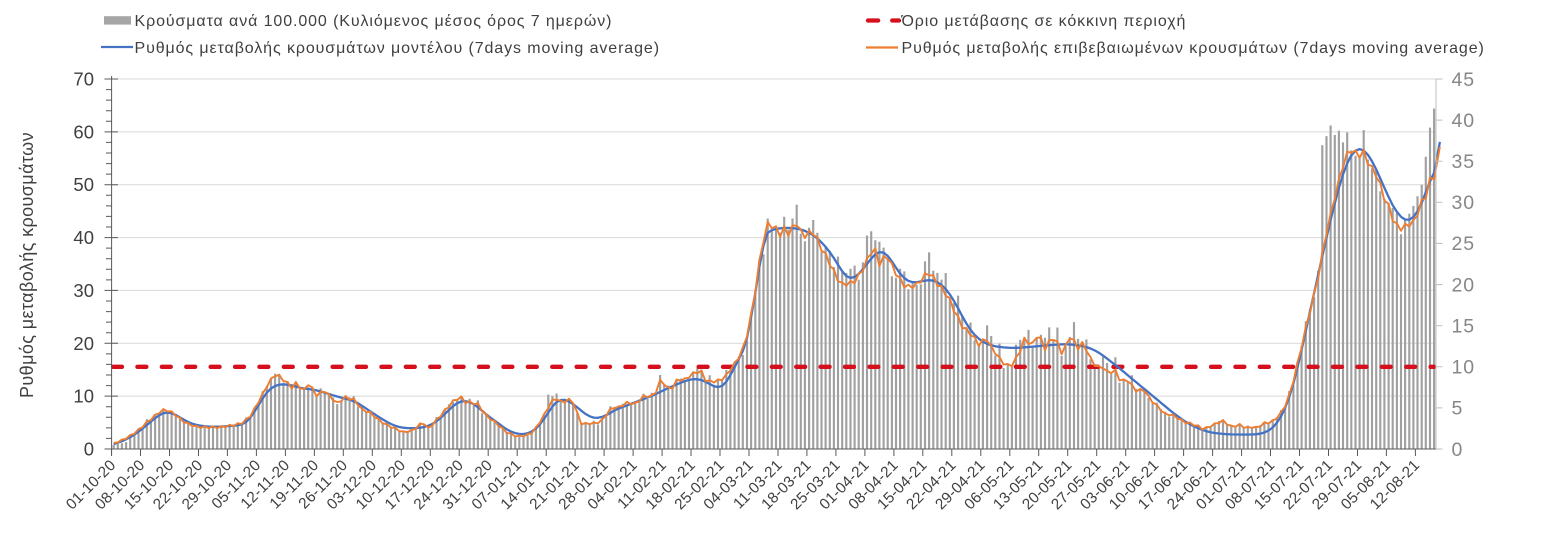  Describe the element at coordinates (1464, 327) in the screenshot. I see `svg-text: 15` at that location.